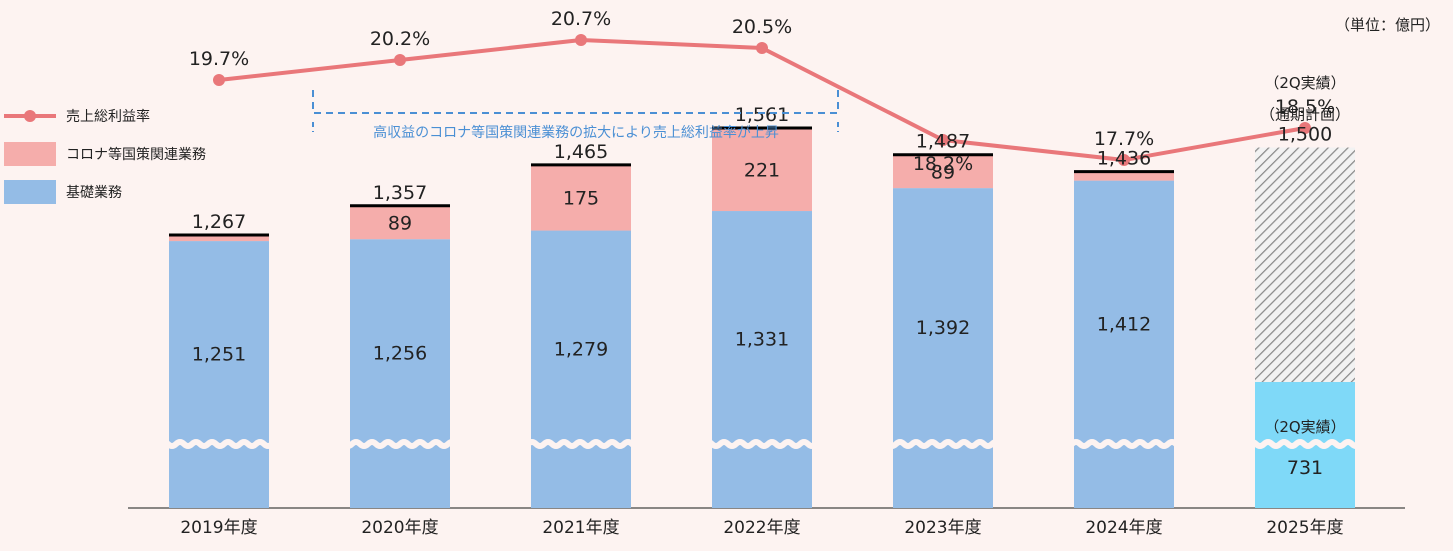 The height and width of the screenshot is (551, 1453). I want to click on bar-base-label: 1,331, so click(762, 340).